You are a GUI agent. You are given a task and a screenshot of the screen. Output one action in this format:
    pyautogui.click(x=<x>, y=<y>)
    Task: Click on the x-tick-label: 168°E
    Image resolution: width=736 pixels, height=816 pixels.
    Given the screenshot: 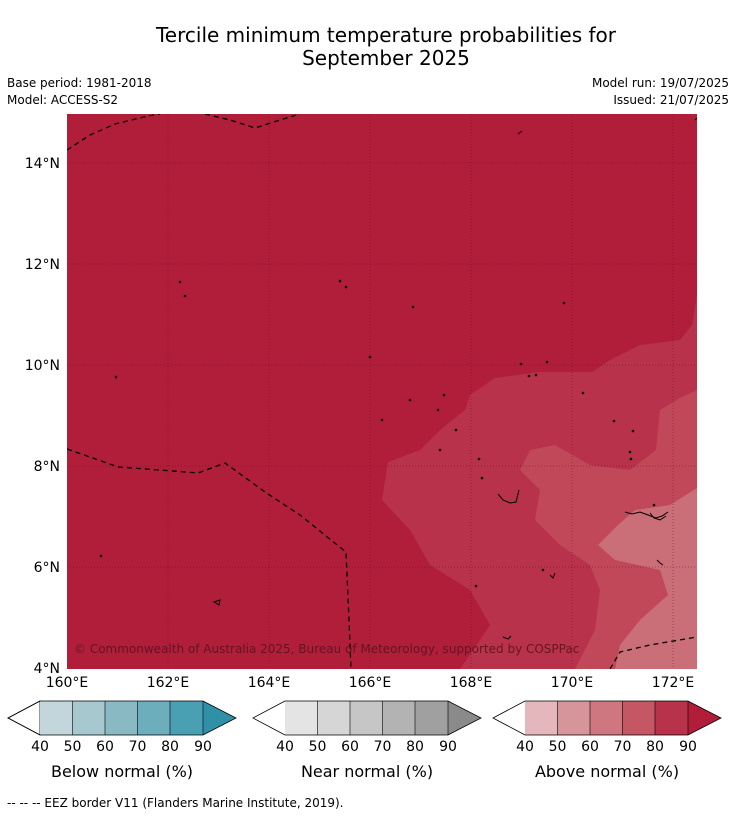 What is the action you would take?
    pyautogui.click(x=471, y=683)
    